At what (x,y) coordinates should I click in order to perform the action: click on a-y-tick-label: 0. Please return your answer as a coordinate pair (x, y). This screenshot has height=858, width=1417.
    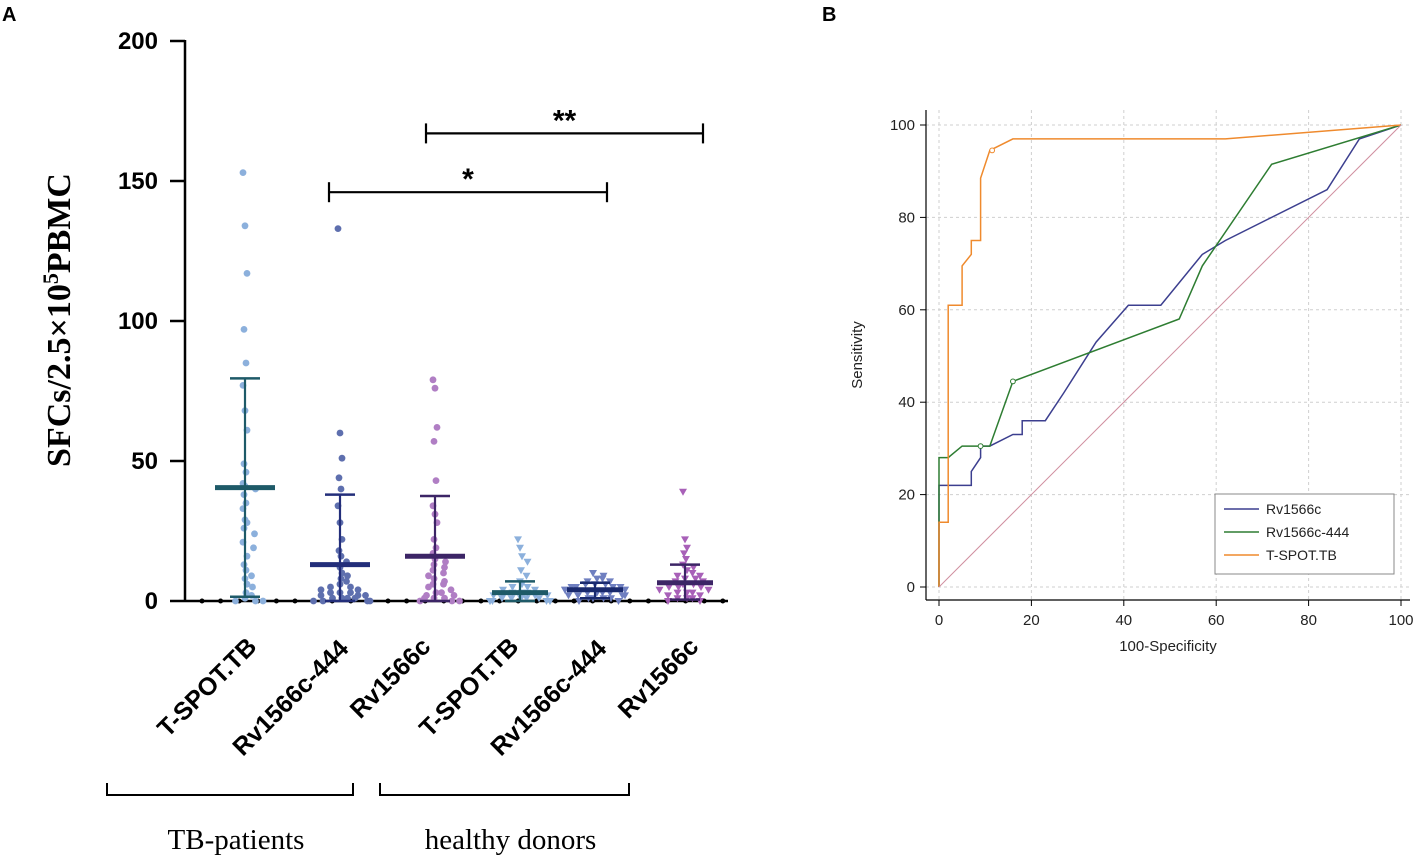
    Looking at the image, I should click on (151, 601).